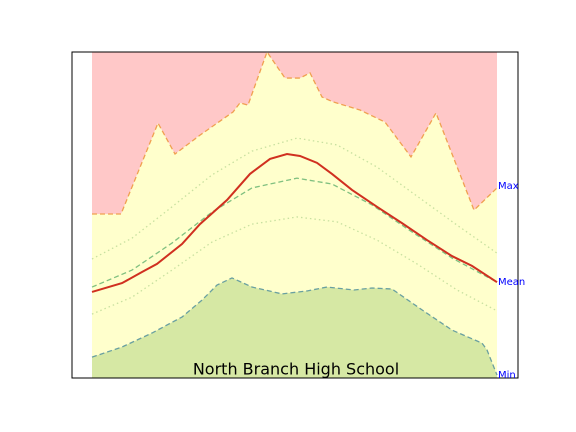 This screenshot has height=432, width=576. What do you see at coordinates (511, 282) in the screenshot?
I see `y2-tick-label: Mean` at bounding box center [511, 282].